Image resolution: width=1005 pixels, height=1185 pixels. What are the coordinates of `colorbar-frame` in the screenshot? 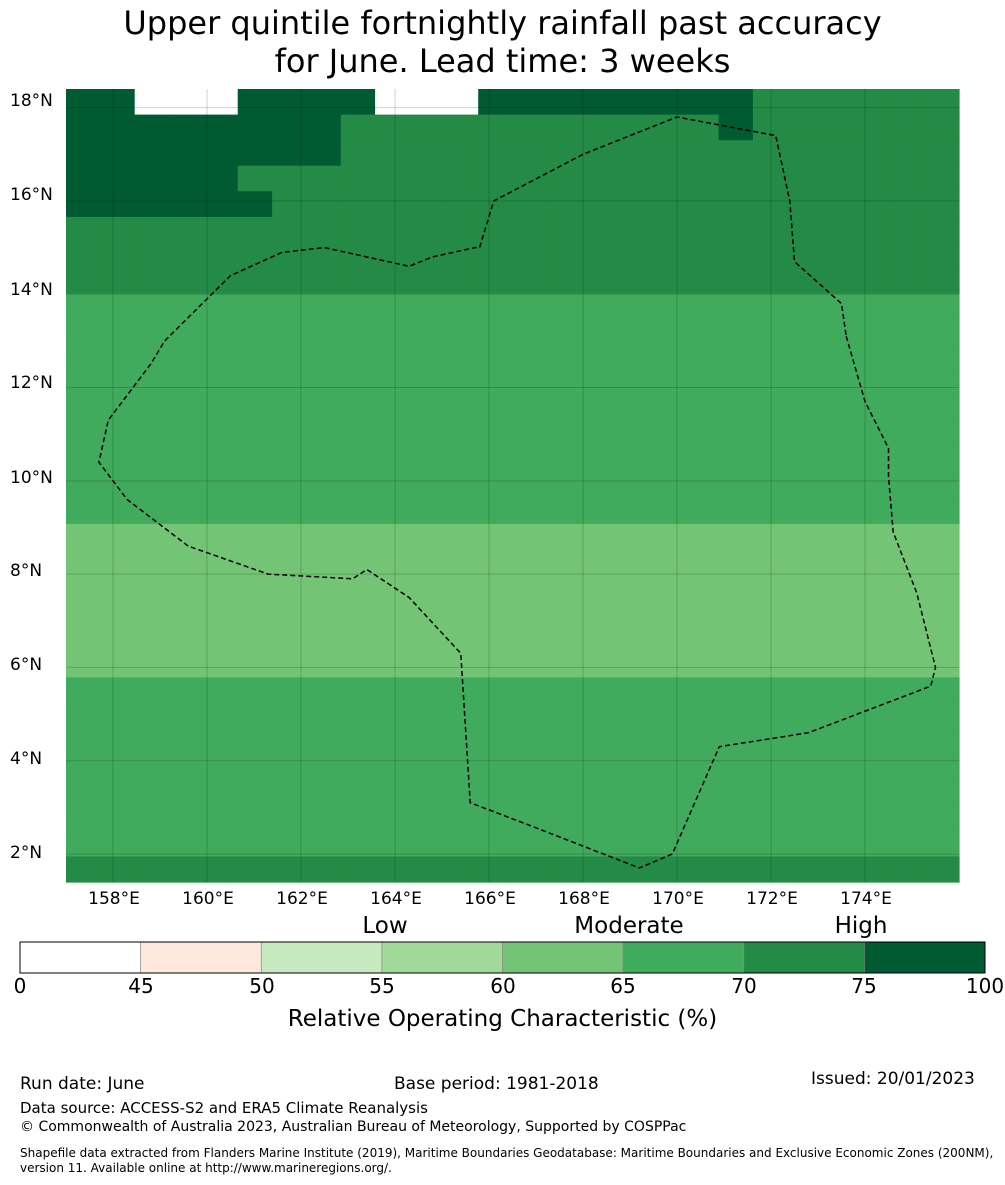 It's located at (502, 957).